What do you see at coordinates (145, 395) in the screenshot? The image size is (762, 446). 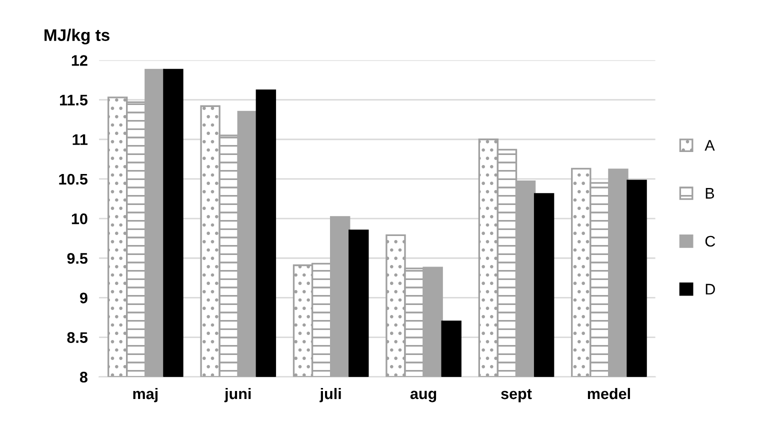 I see `x-tick-label: maj` at bounding box center [145, 395].